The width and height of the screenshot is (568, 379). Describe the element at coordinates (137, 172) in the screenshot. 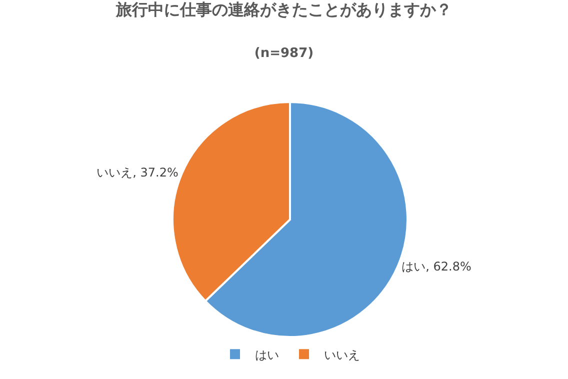

I see `data-label: いいえ, 37.2%` at that location.